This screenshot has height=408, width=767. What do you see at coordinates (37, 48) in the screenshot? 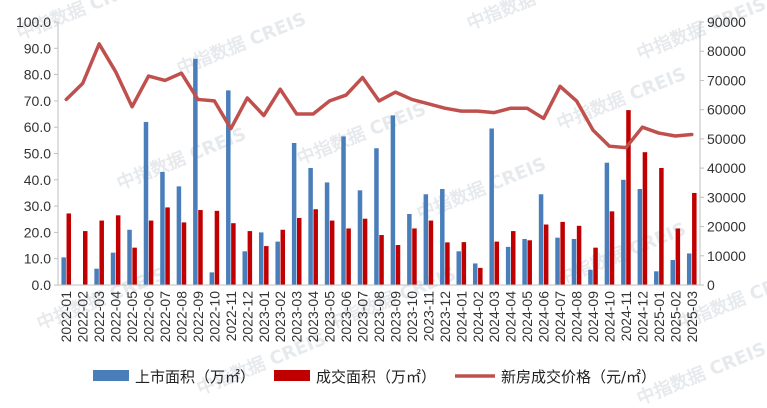
I see `left-tick-label: 90.0` at bounding box center [37, 48].